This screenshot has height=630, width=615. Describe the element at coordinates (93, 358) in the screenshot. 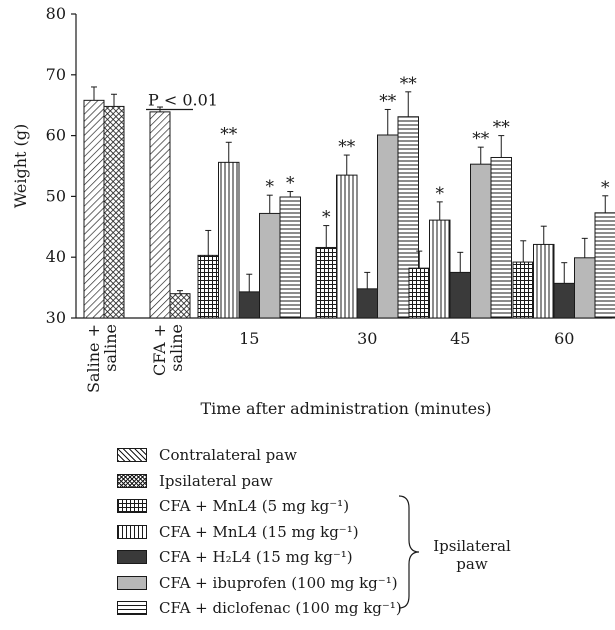

I see `control-group-label: Saline +` at that location.